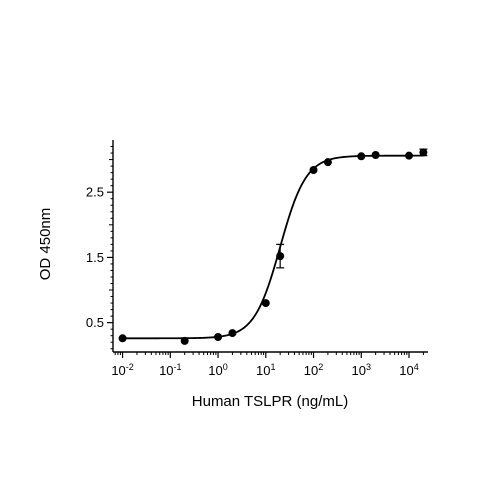 This screenshot has height=500, width=500. What do you see at coordinates (95, 257) in the screenshot?
I see `y-tick-label: 1.5` at bounding box center [95, 257].